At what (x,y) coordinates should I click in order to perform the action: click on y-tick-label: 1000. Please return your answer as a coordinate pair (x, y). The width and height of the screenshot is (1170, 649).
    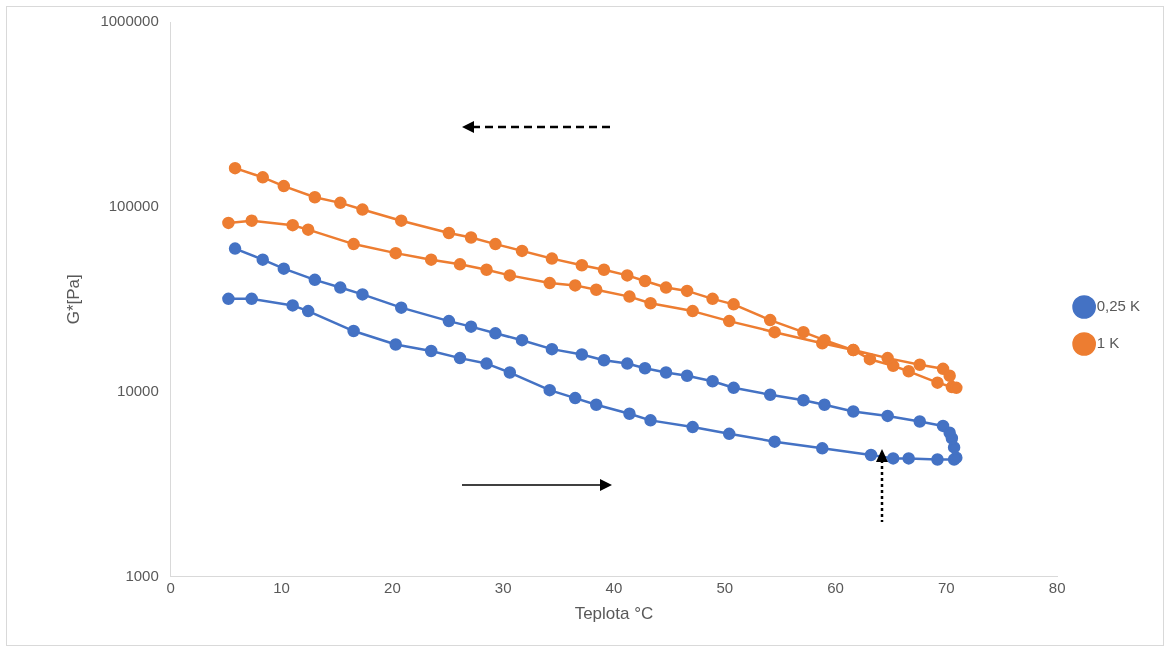
    Looking at the image, I should click on (142, 575).